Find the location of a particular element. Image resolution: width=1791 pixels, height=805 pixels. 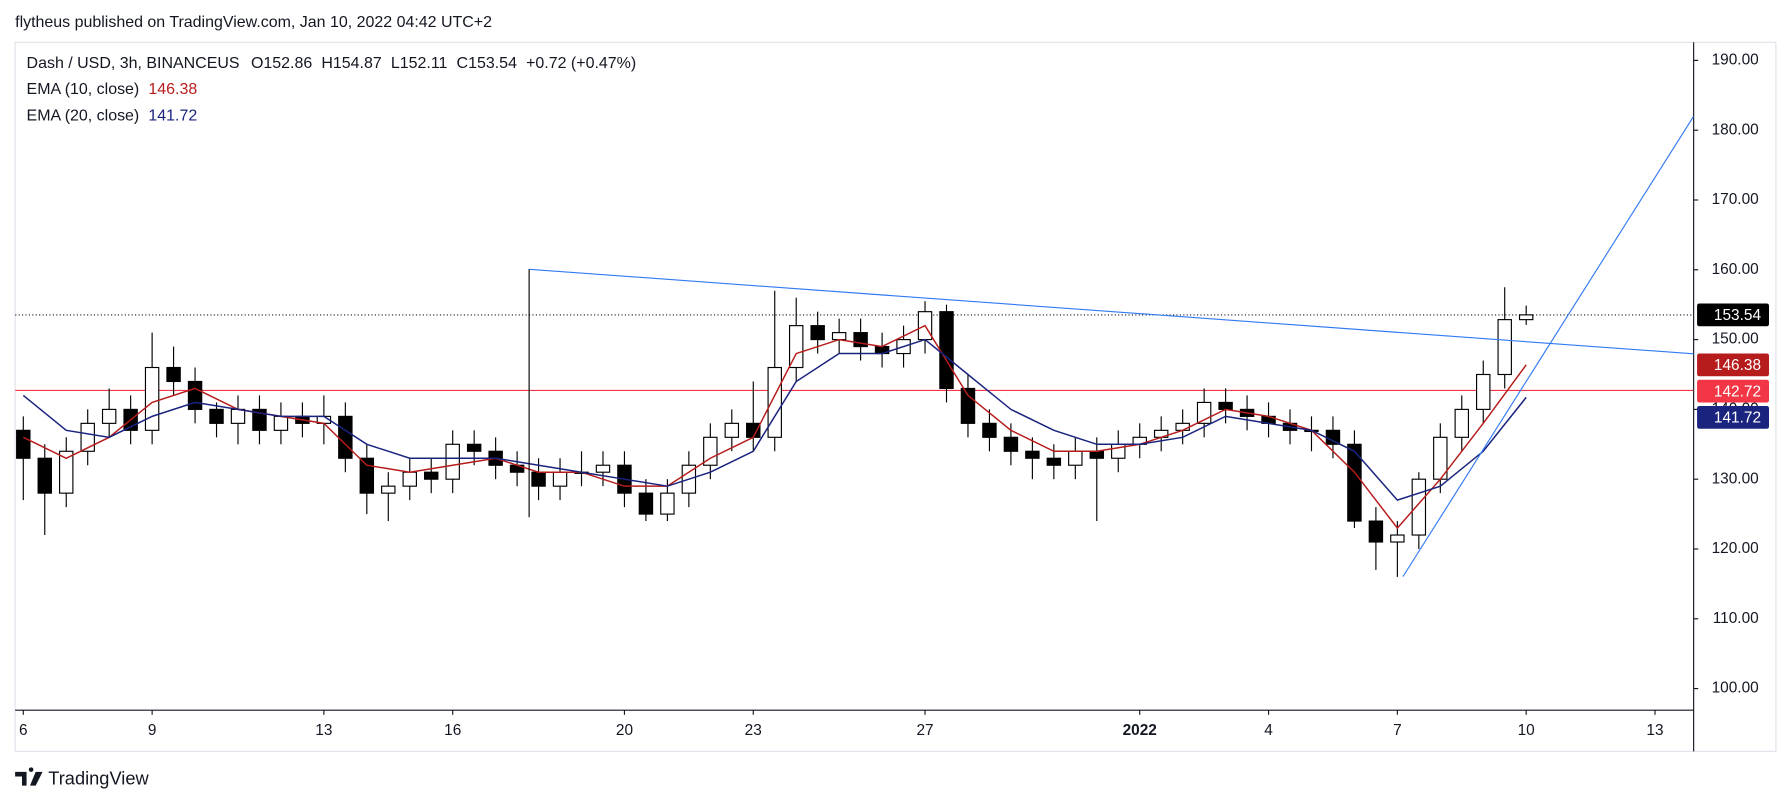

ohlc-label: L is located at coordinates (395, 63).